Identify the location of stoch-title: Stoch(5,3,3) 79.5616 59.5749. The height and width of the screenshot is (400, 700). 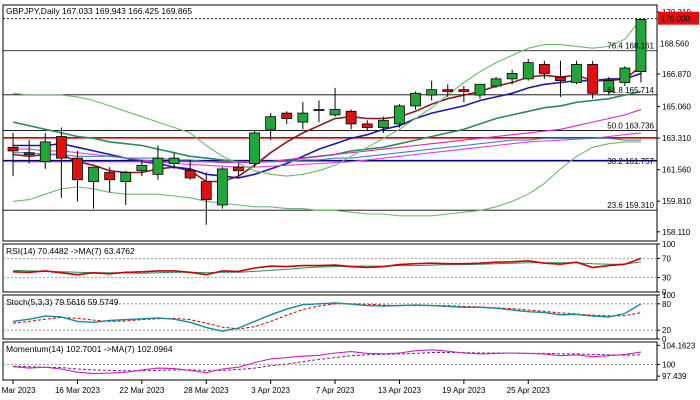
(62, 302).